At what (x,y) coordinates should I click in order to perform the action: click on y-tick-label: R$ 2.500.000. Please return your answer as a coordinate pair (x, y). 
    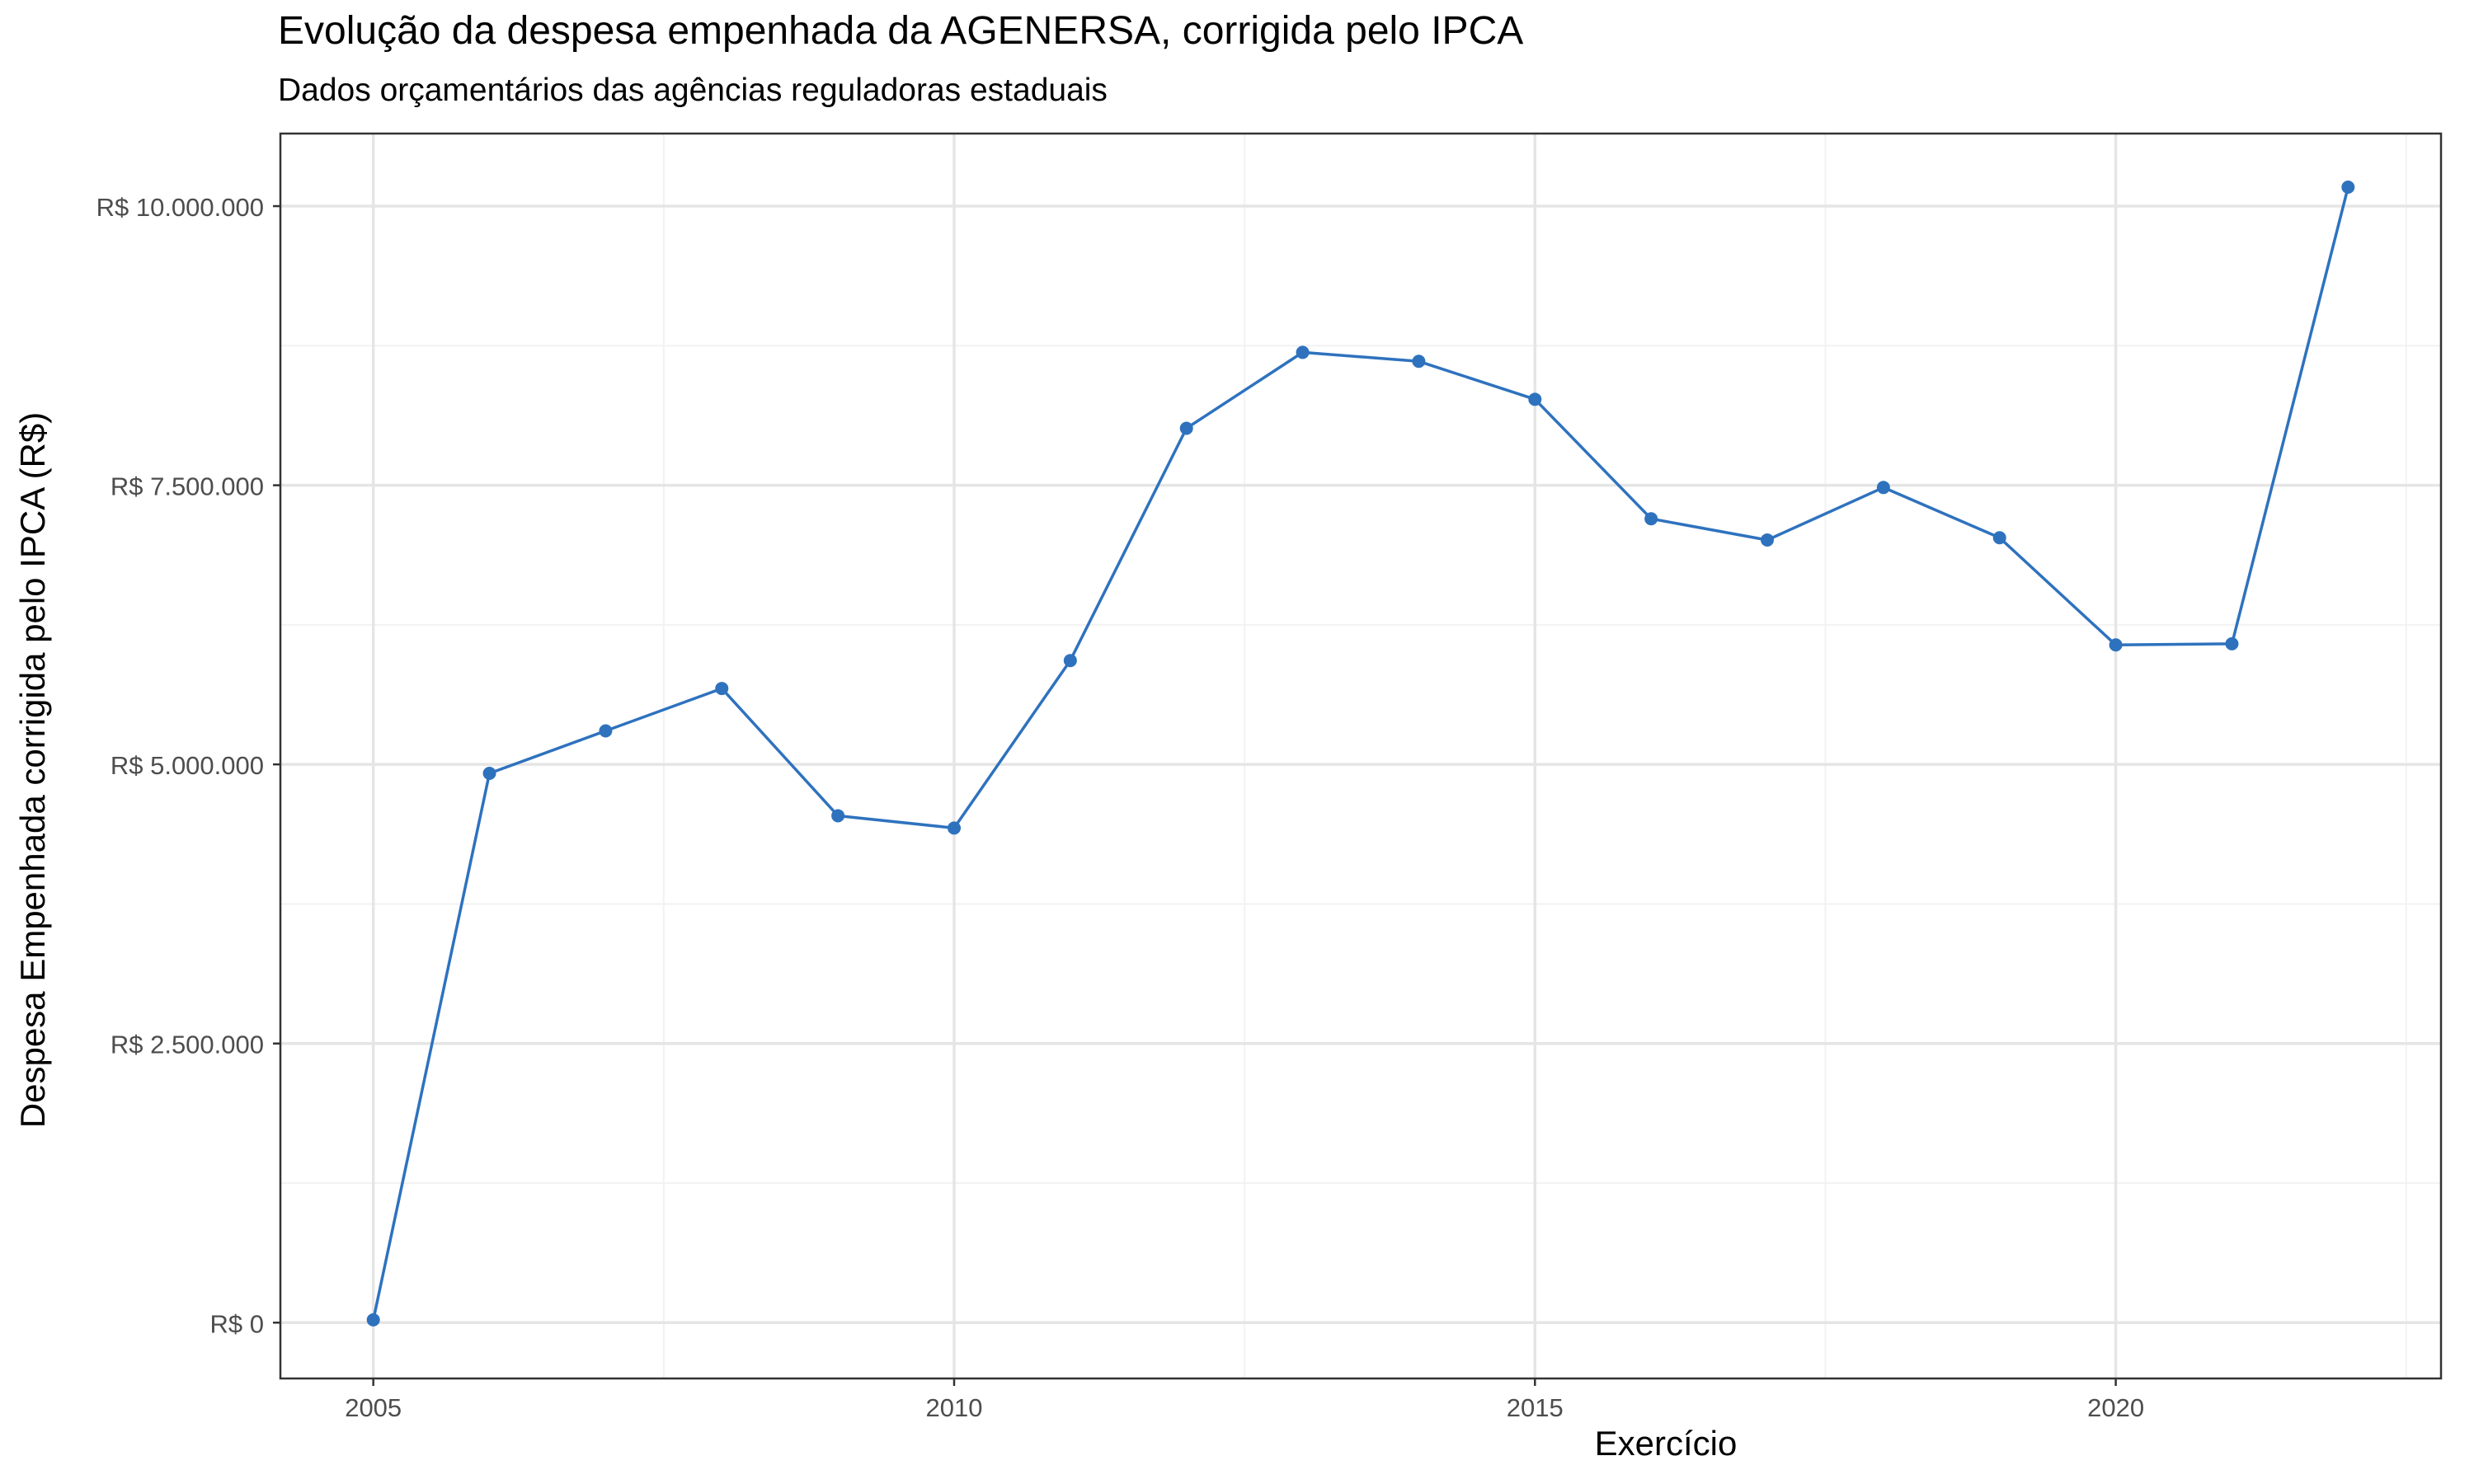
    Looking at the image, I should click on (187, 1045).